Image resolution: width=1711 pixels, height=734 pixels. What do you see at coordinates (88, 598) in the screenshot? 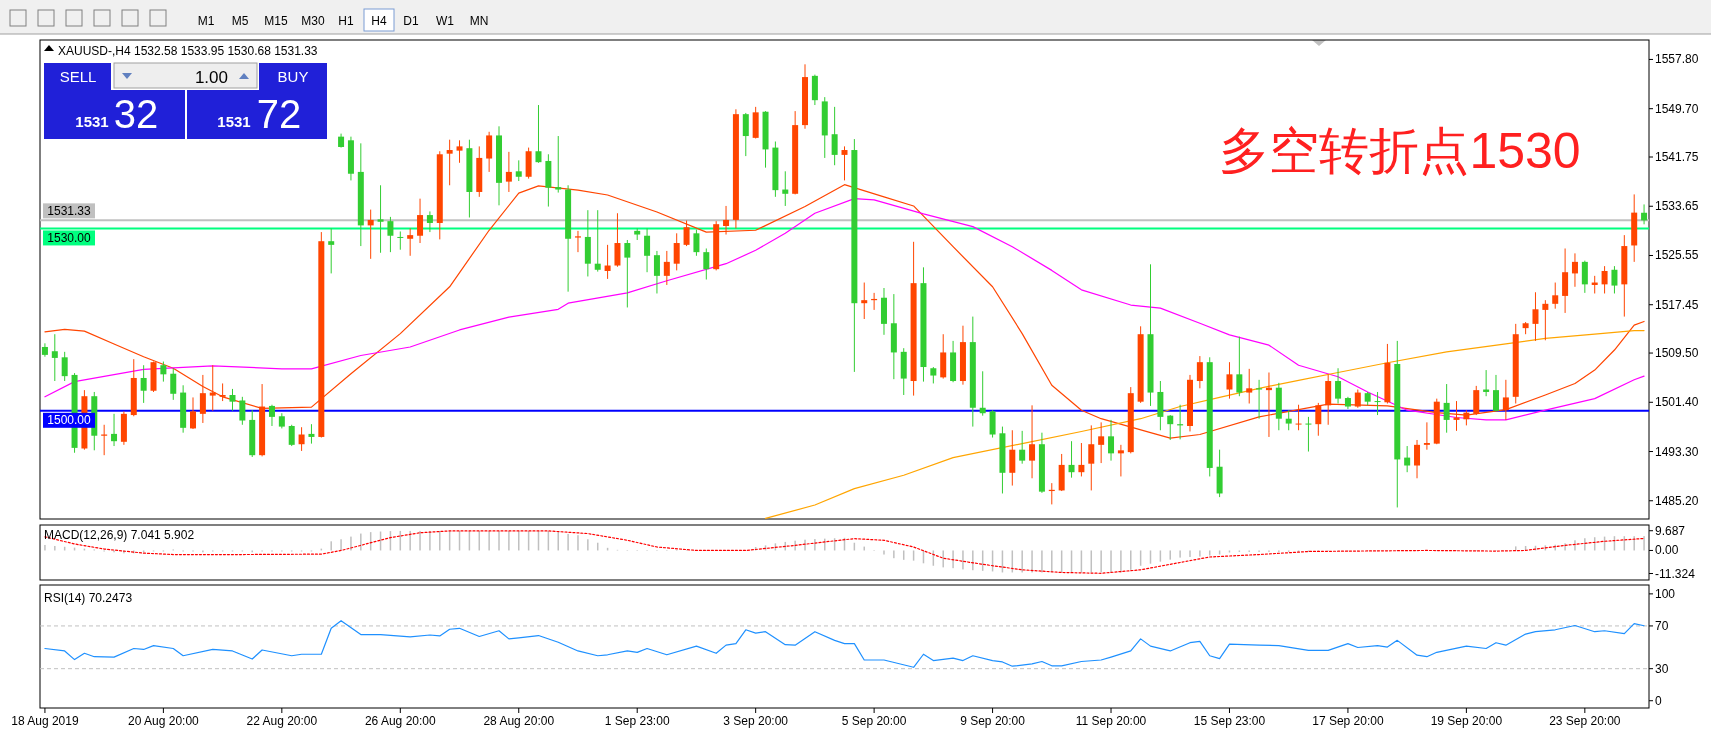
I see `text: RSI(14) 70.2473` at bounding box center [88, 598].